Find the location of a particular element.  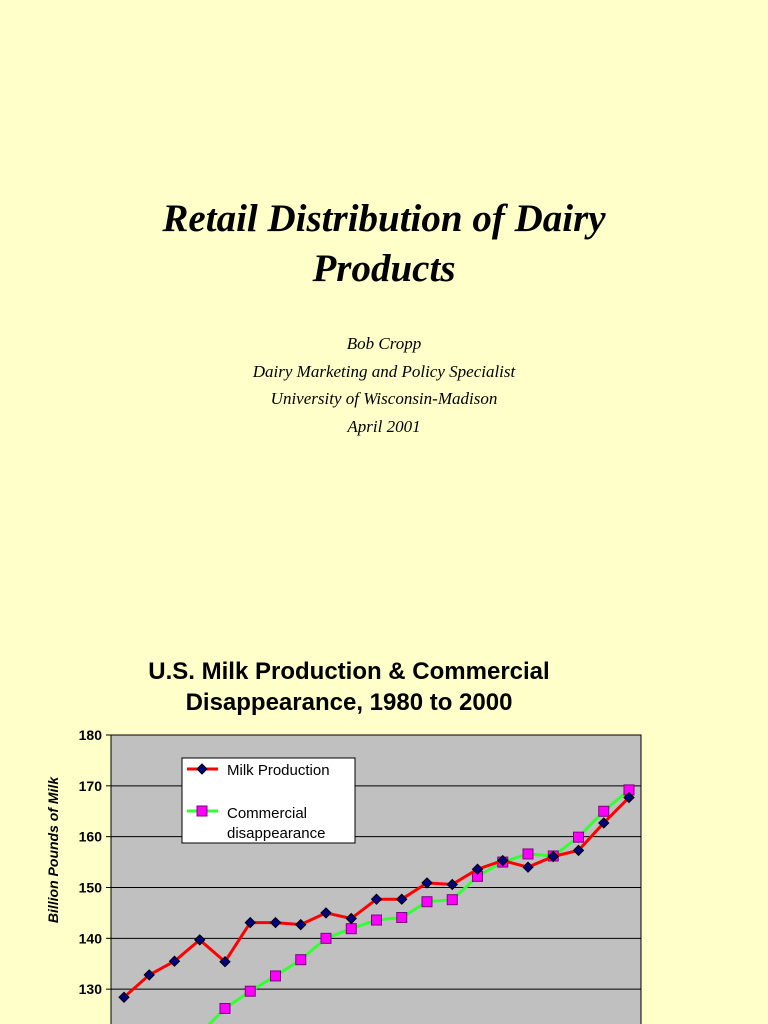

author-institution: University of Wisconsin-Madison is located at coordinates (384, 398).